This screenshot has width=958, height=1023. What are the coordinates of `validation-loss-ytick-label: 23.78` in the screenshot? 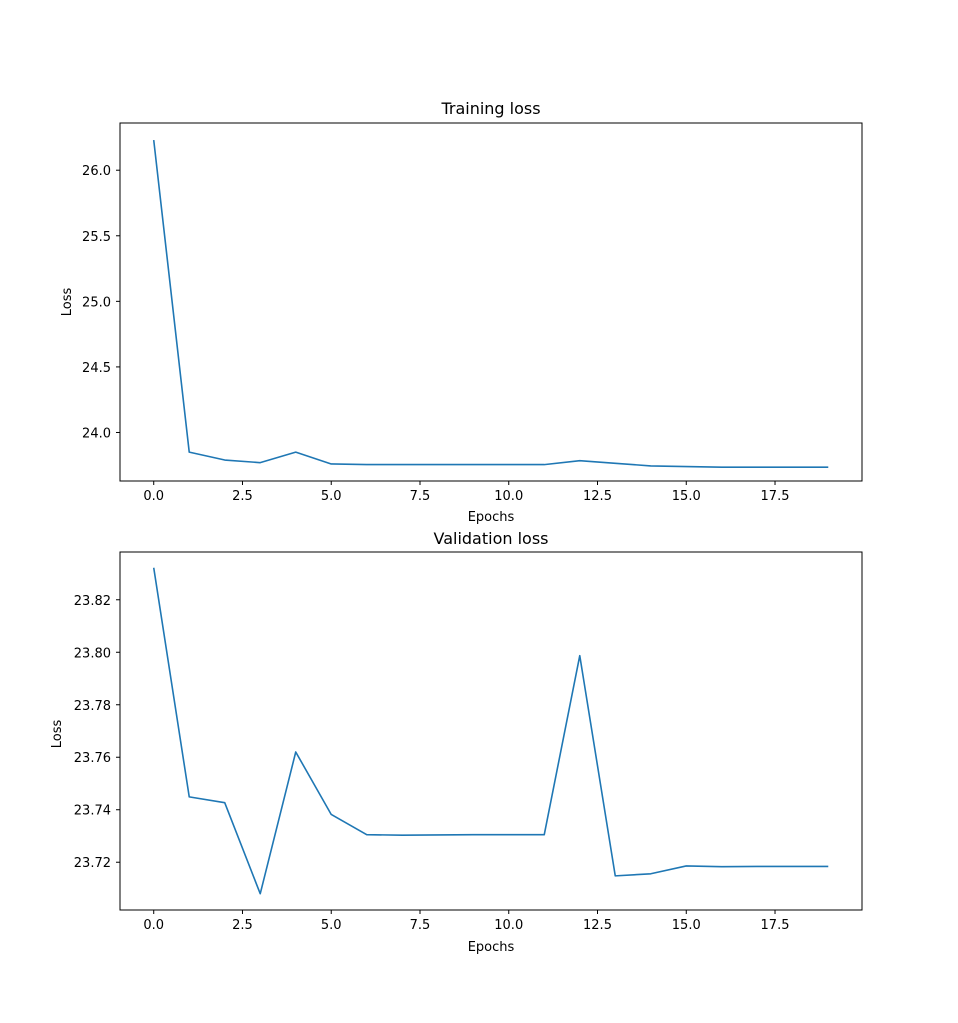 It's located at (92, 706).